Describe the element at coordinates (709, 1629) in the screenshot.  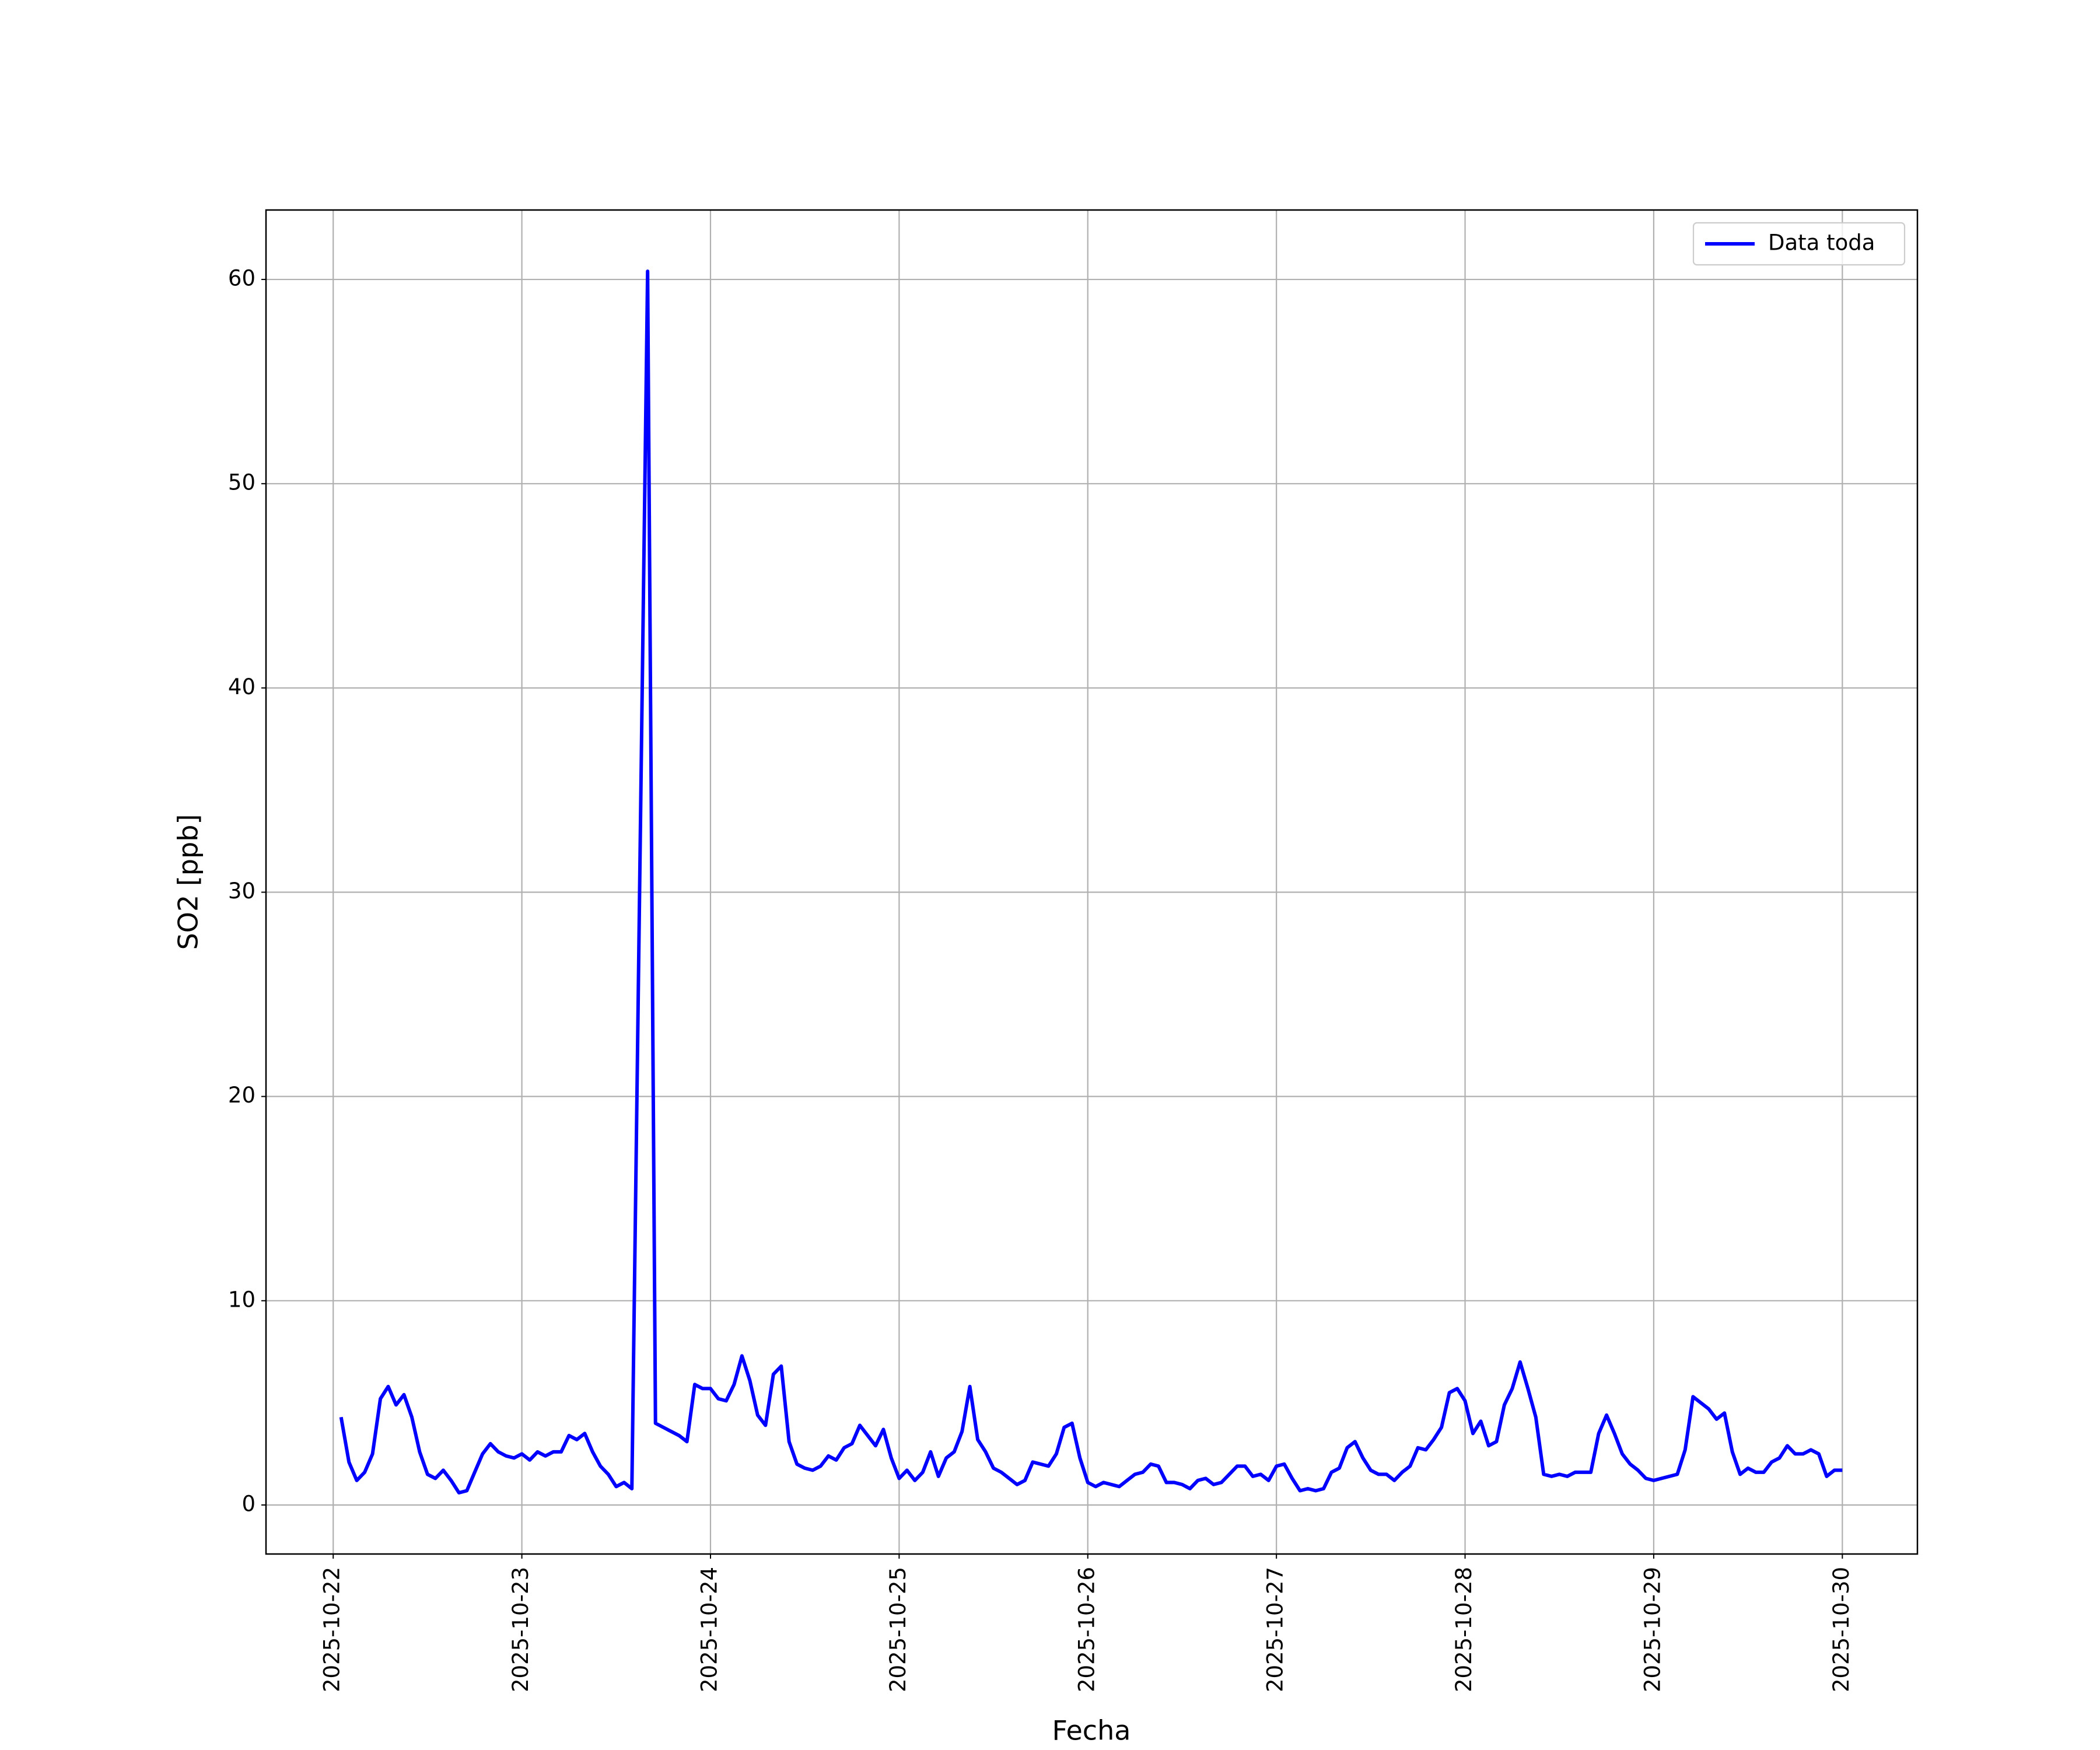
I see `x-tick-label: 2025-10-24` at that location.